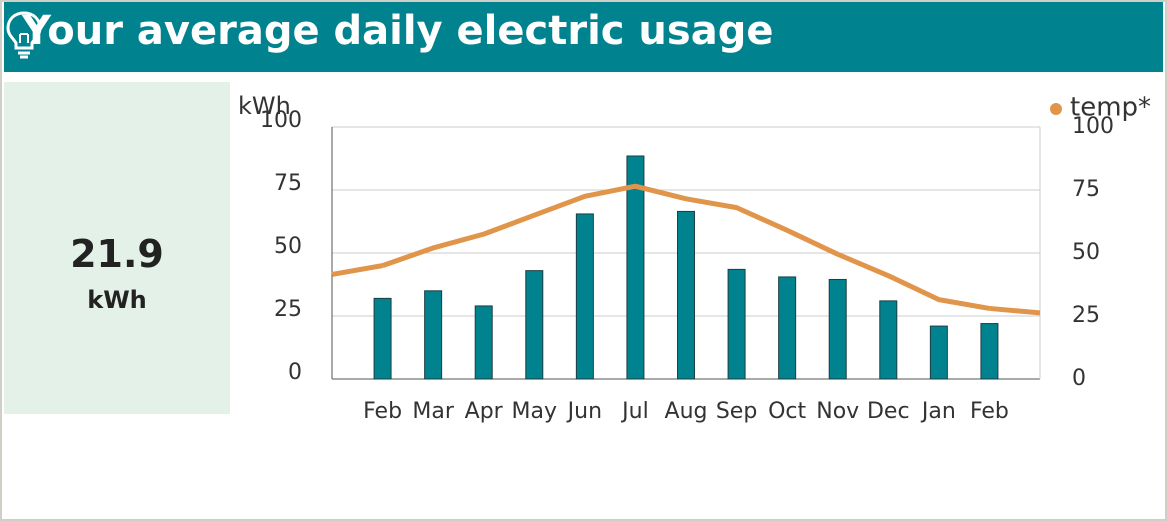  What do you see at coordinates (1079, 378) in the screenshot?
I see `y2-tick-label: 0` at bounding box center [1079, 378].